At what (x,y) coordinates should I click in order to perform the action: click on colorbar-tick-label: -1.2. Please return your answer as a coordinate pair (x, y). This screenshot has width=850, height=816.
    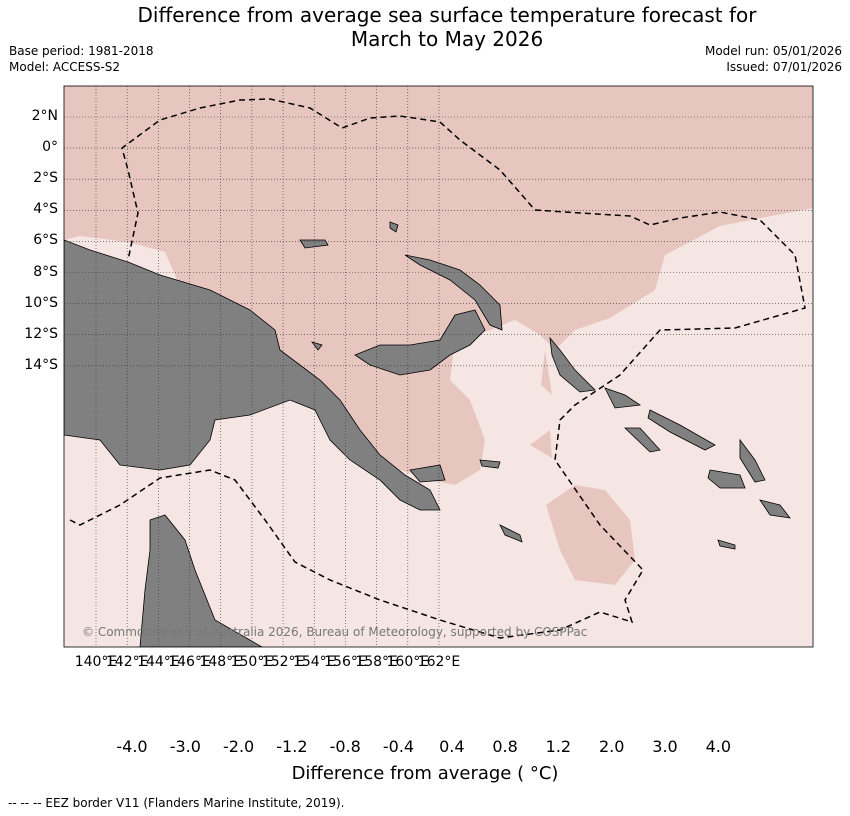
    Looking at the image, I should click on (292, 746).